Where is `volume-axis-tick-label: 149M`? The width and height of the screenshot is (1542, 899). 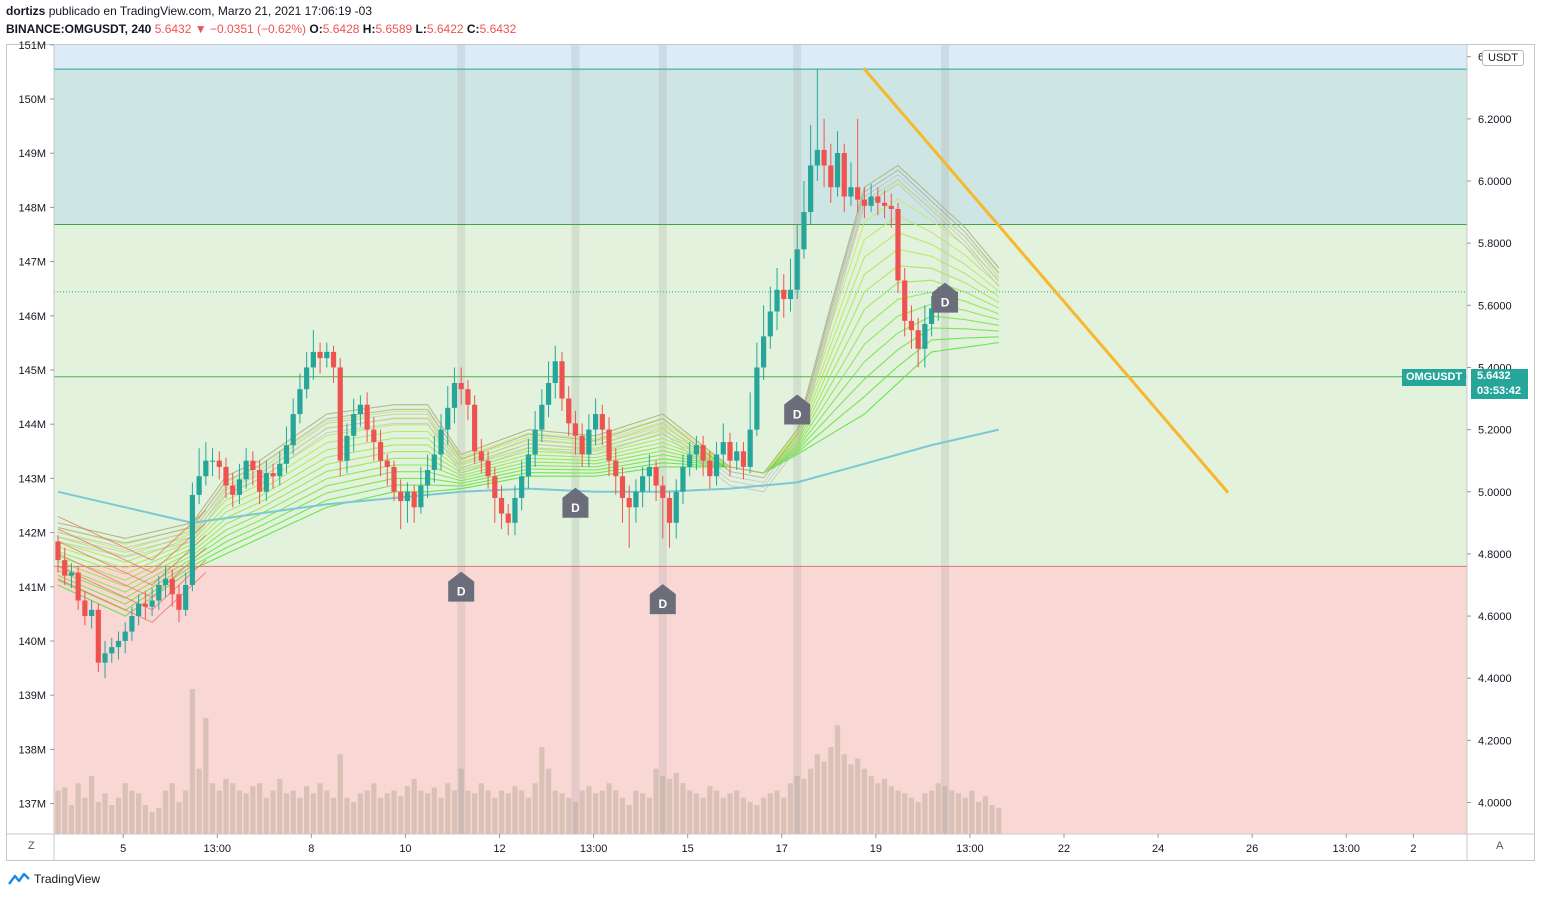 volume-axis-tick-label: 149M is located at coordinates (32, 154).